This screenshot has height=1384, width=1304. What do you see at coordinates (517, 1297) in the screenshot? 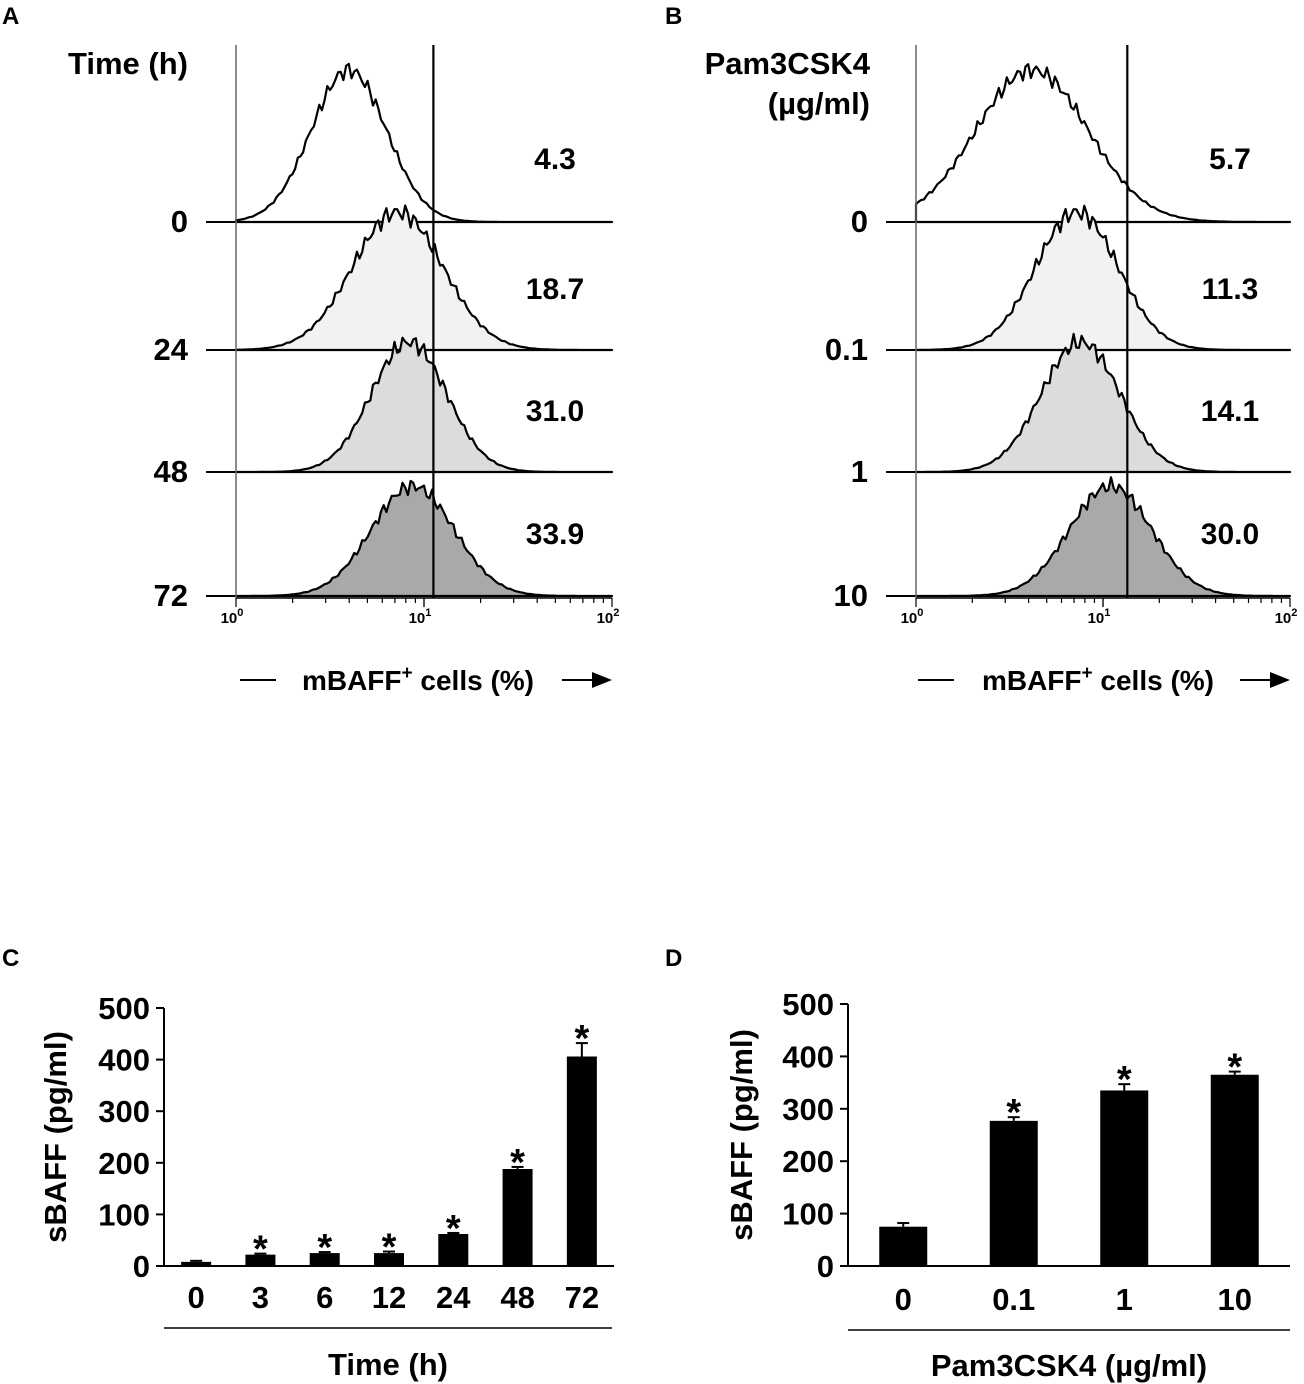
I see `category-label: 48` at bounding box center [517, 1297].